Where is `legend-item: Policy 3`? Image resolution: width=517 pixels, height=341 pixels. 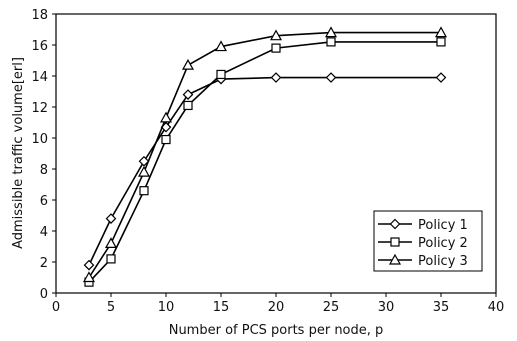 legend-item: Policy 3 is located at coordinates (423, 261).